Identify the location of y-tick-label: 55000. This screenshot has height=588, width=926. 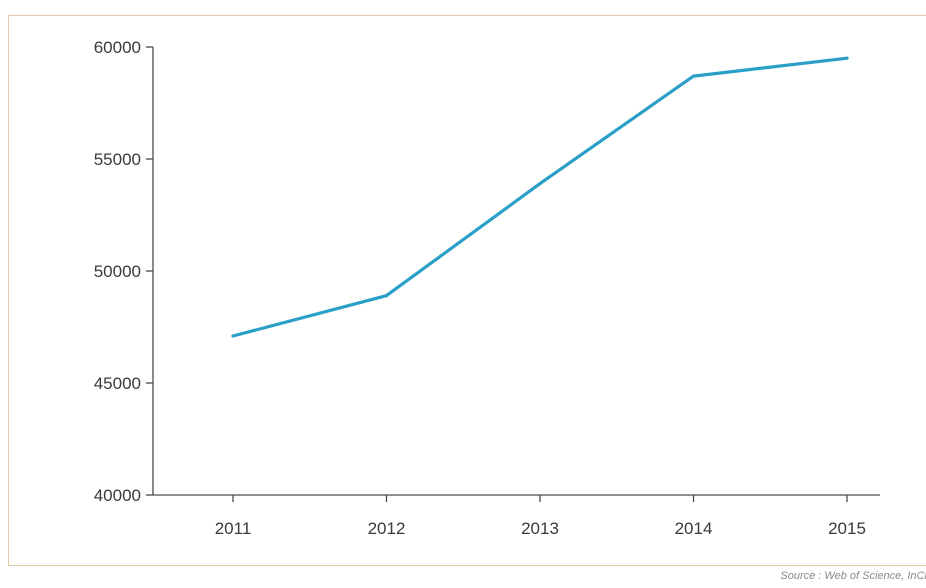
(117, 159).